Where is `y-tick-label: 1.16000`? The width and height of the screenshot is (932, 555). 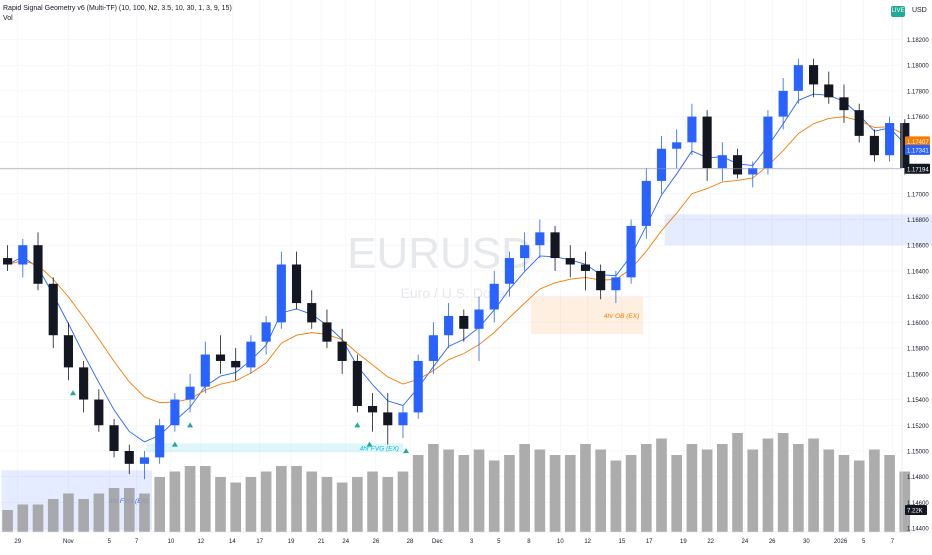
y-tick-label: 1.16000 is located at coordinates (918, 324).